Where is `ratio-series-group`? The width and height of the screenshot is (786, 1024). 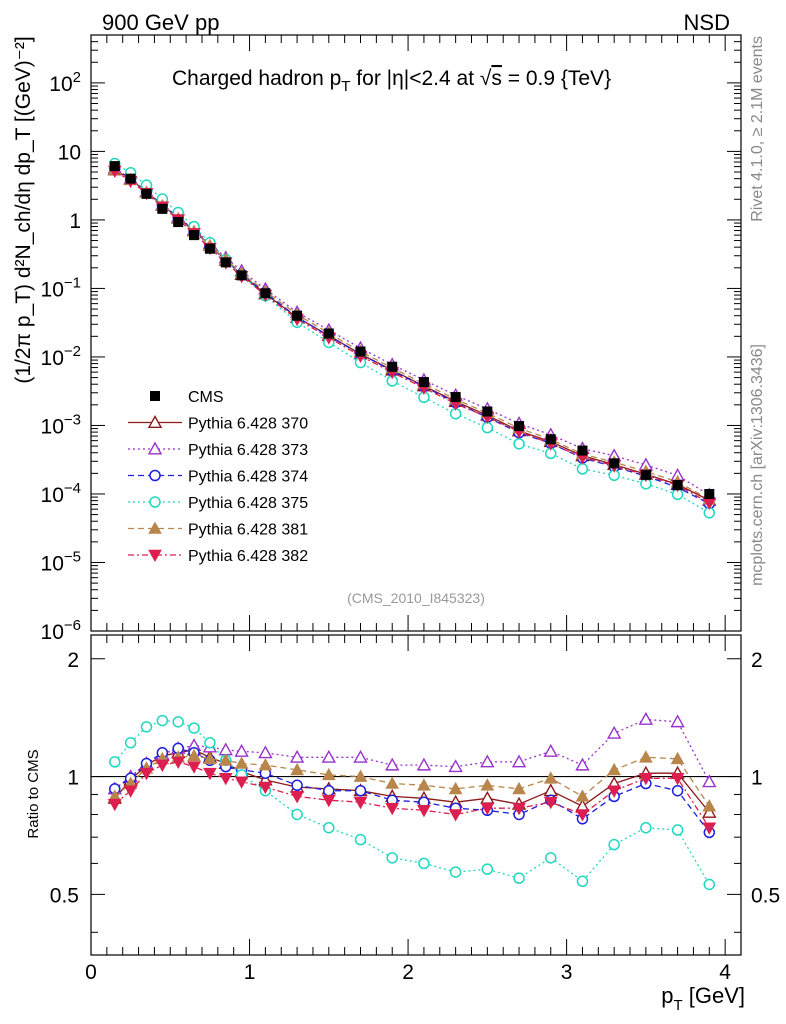
ratio-series-group is located at coordinates (412, 801).